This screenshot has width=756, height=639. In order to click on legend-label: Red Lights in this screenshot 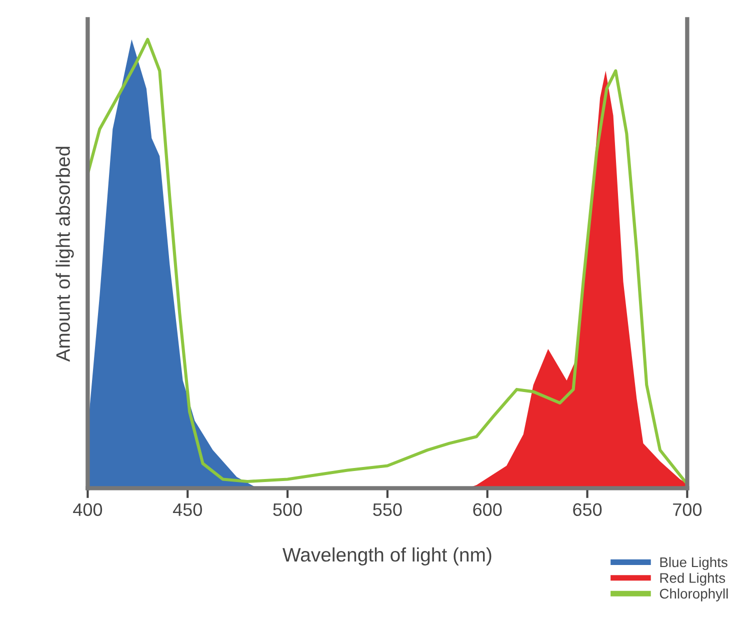, I will do `click(693, 579)`.